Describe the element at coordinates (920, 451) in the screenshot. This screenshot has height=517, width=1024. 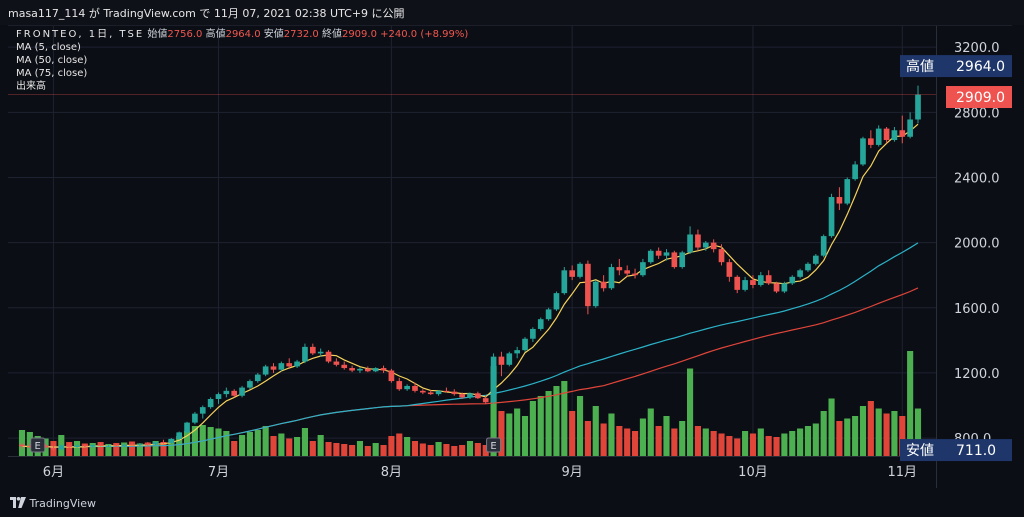
I see `low-price-tag-label: 安値` at that location.